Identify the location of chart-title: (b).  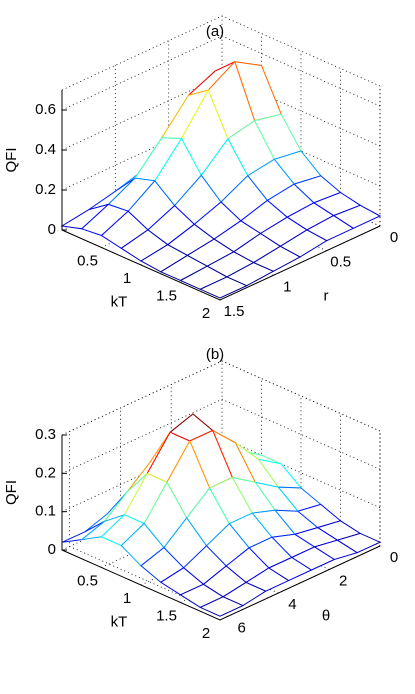
(215, 354).